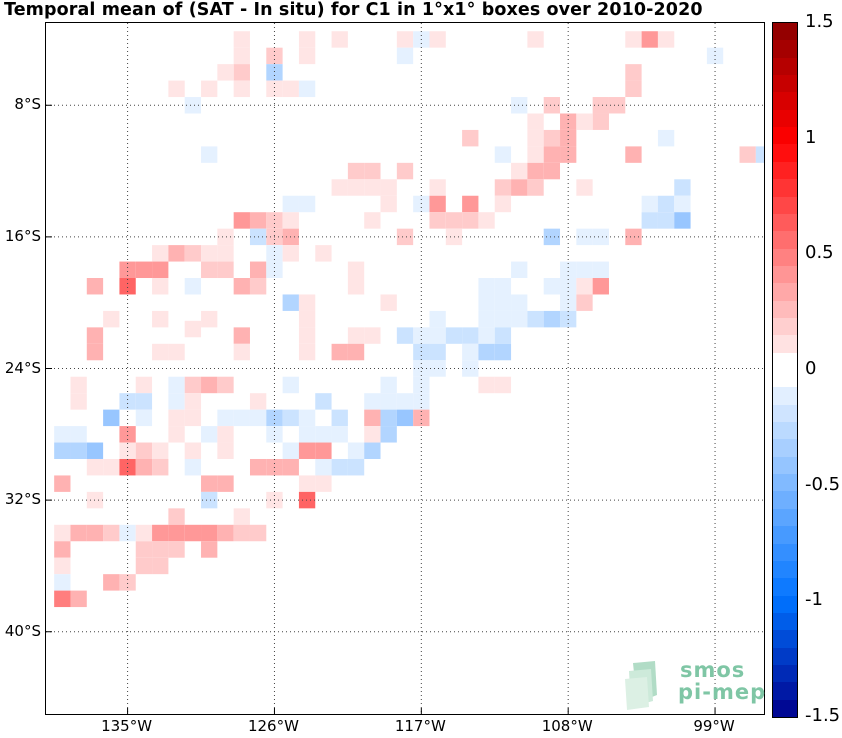 This screenshot has height=738, width=842. What do you see at coordinates (27, 104) in the screenshot?
I see `y-tick-label: 8°S` at bounding box center [27, 104].